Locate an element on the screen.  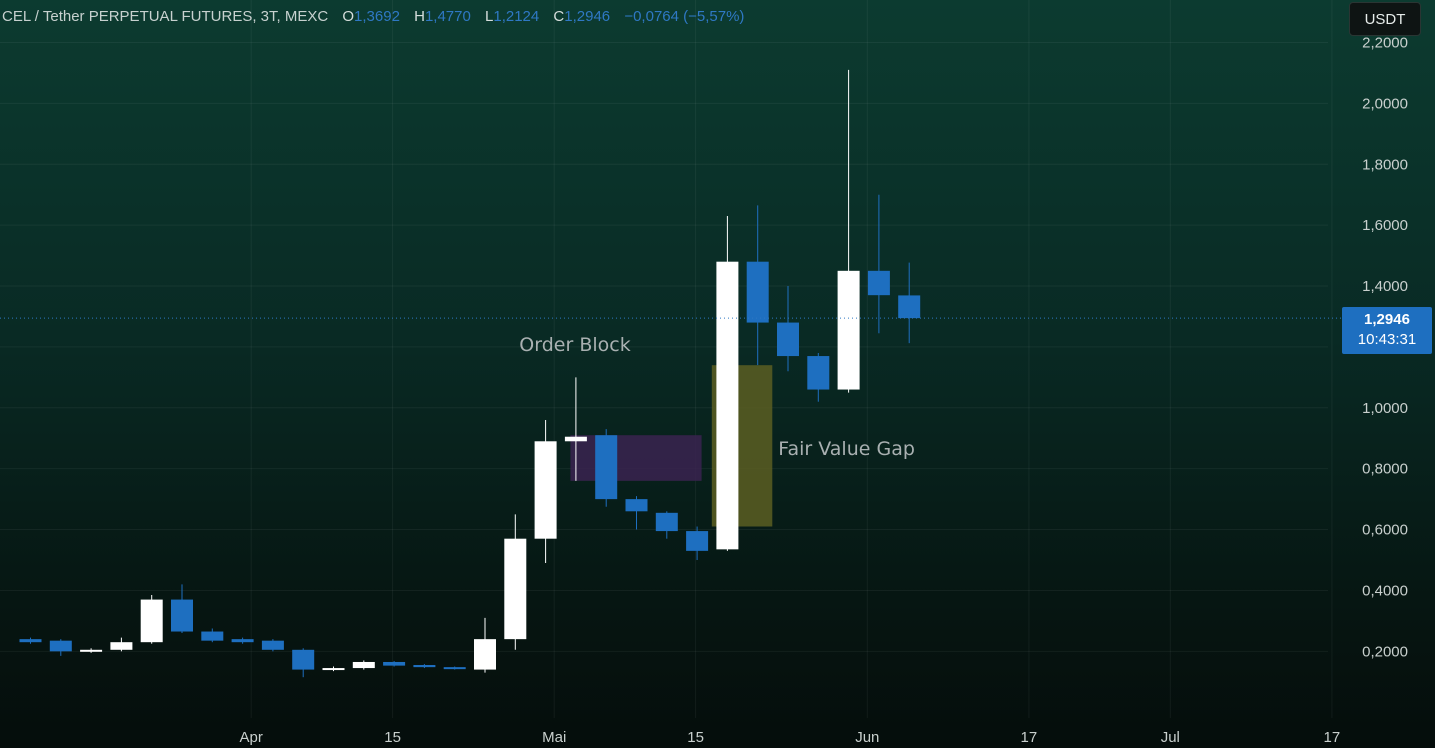
low-value: 1,2124 is located at coordinates (516, 16).